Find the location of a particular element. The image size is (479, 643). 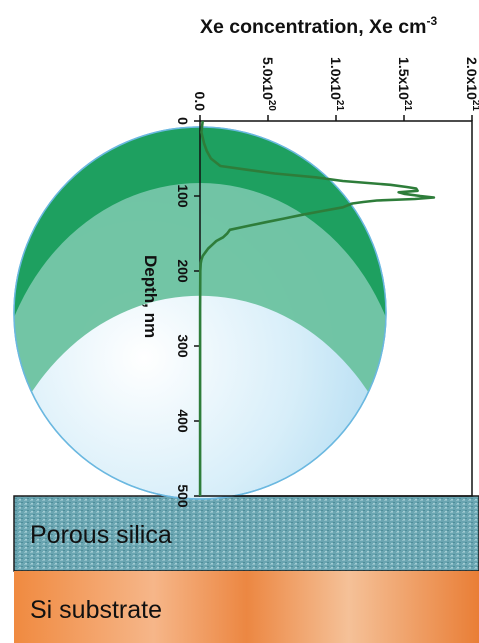

concentration-tick-mantissa: 5.0x10 is located at coordinates (268, 78).